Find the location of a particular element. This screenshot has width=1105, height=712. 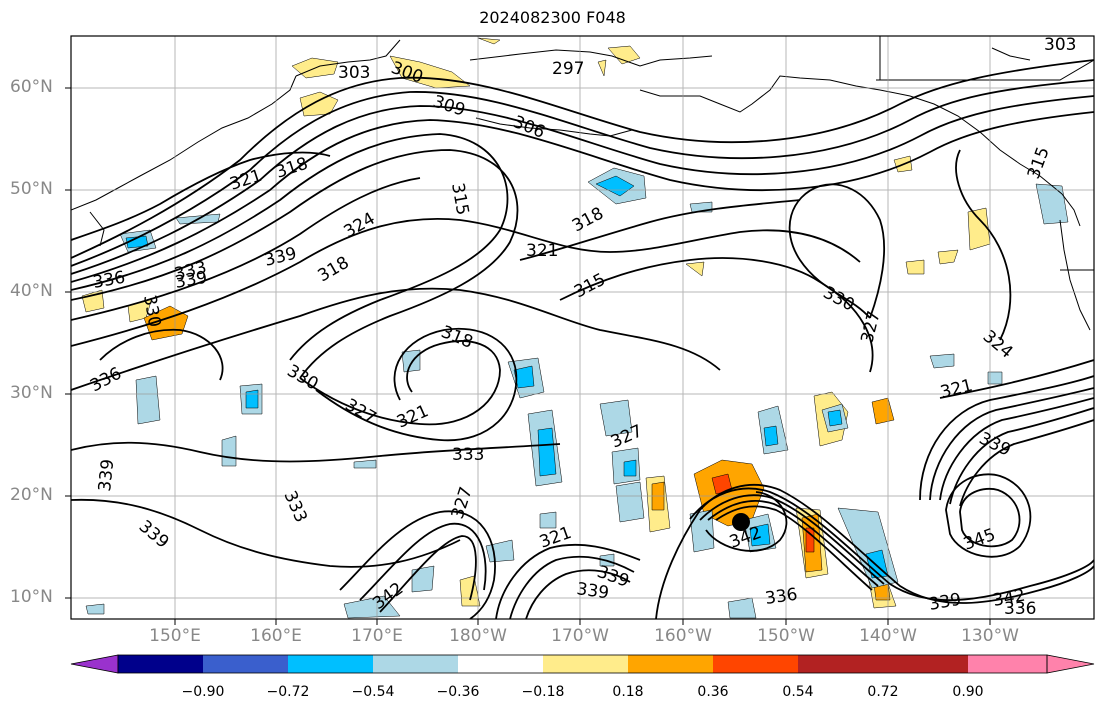

contour-label: 306 is located at coordinates (529, 127).